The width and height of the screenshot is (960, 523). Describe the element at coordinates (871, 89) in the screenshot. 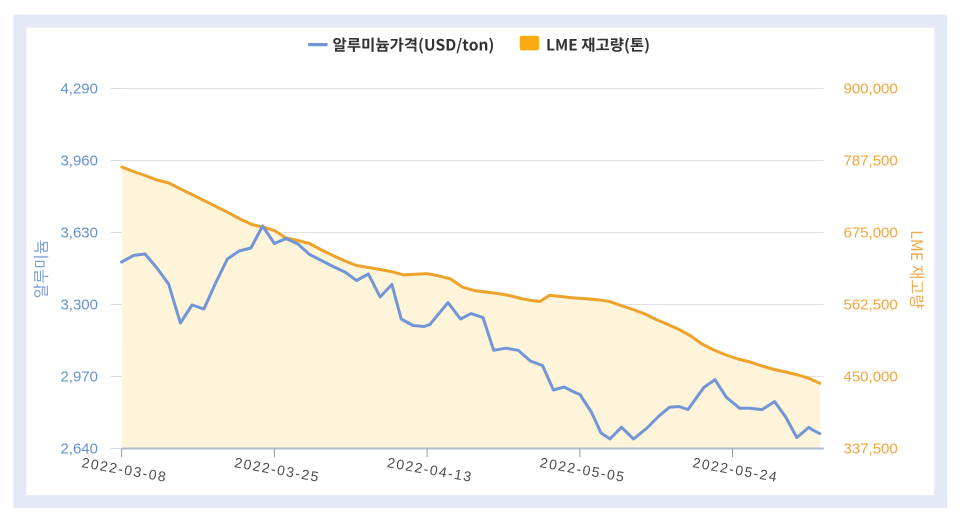

I see `svg-text: 900,000` at that location.